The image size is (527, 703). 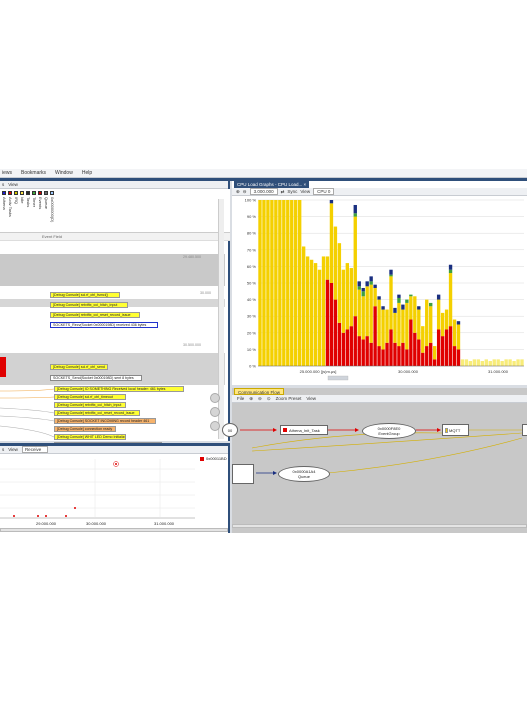 What do you see at coordinates (230, 430) in the screenshot?
I see `flow-node-partial: 00` at bounding box center [230, 430].